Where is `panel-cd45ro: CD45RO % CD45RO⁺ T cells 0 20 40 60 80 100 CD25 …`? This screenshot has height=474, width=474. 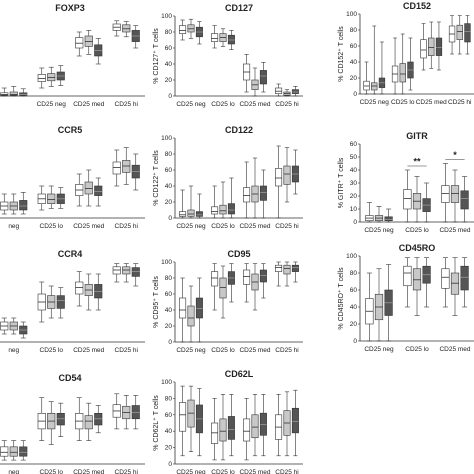 panel-cd45ro: CD45RO % CD45RO⁺ T cells 0 20 40 60 80 100 CD25 … is located at coordinates (405, 298).